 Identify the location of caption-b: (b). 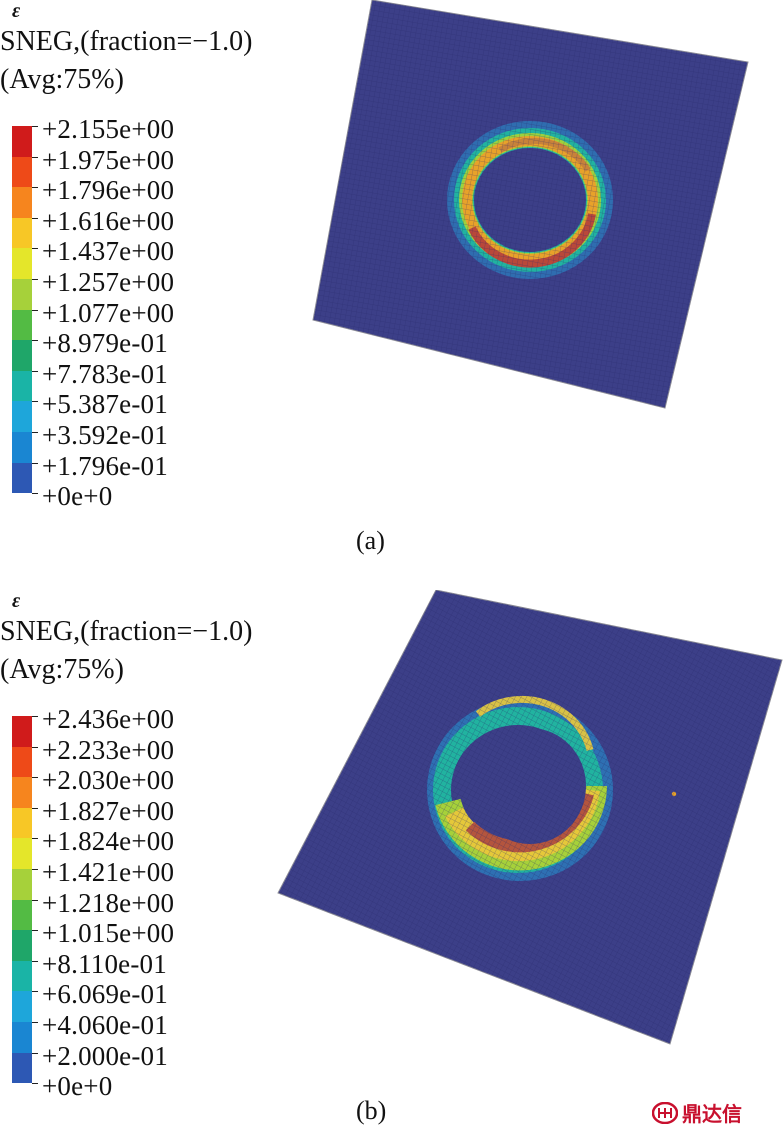
(371, 1110).